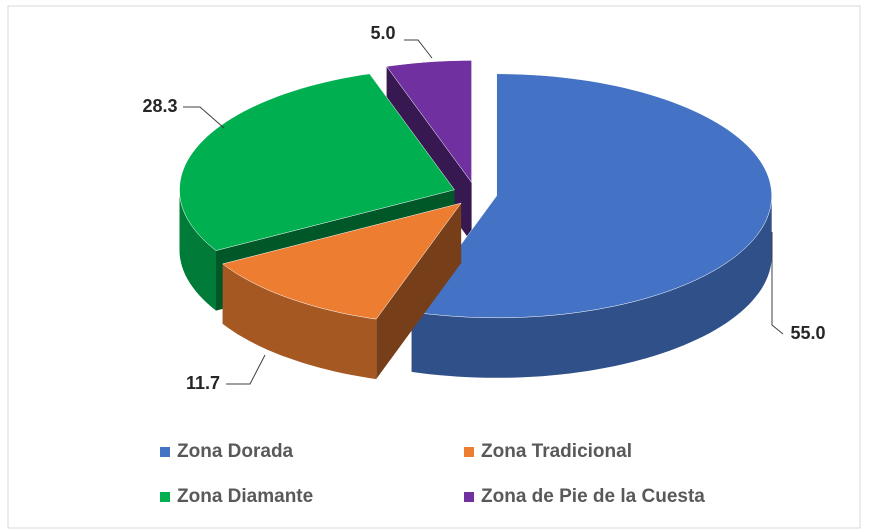 The height and width of the screenshot is (531, 873). What do you see at coordinates (245, 496) in the screenshot?
I see `legend-label: Zona Diamante` at bounding box center [245, 496].